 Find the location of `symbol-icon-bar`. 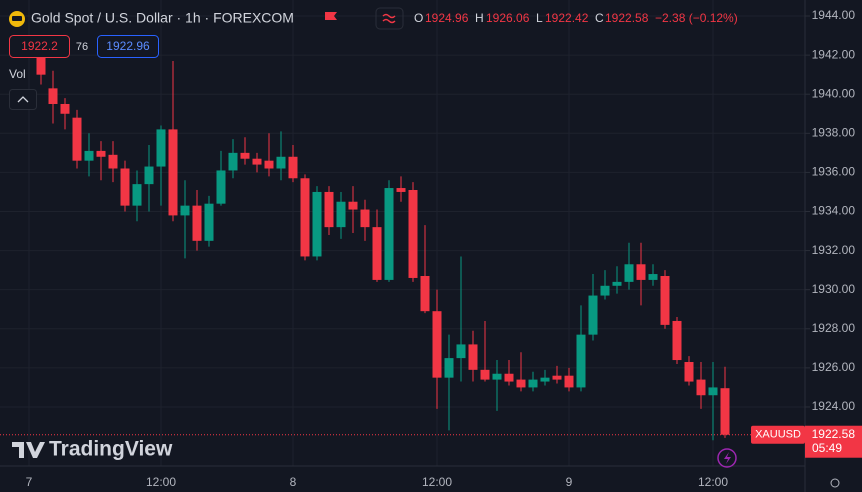

symbol-icon-bar is located at coordinates (17, 18).